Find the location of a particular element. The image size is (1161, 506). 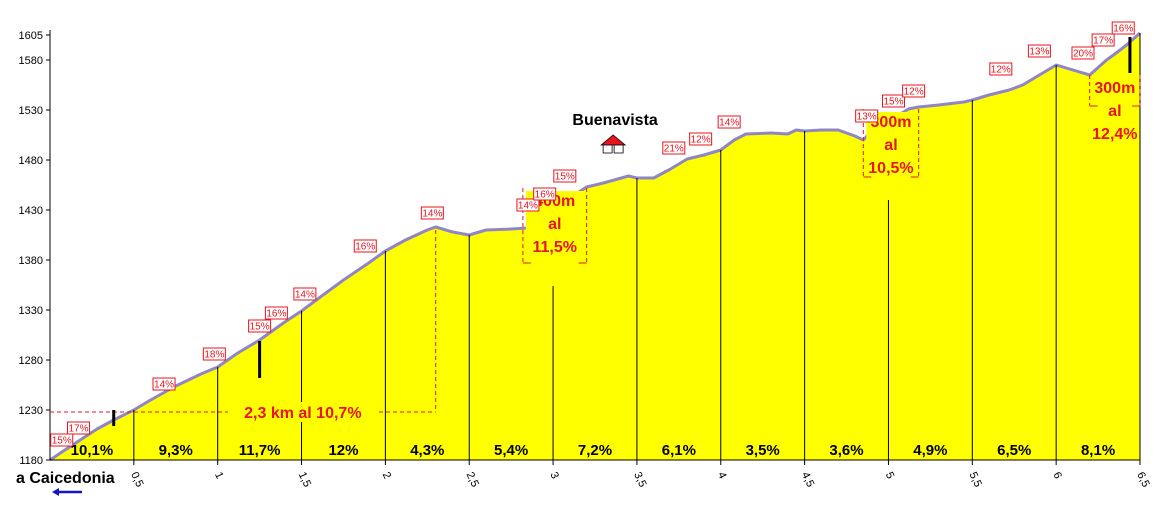

segment-gradient-label: 5,4% is located at coordinates (511, 450).